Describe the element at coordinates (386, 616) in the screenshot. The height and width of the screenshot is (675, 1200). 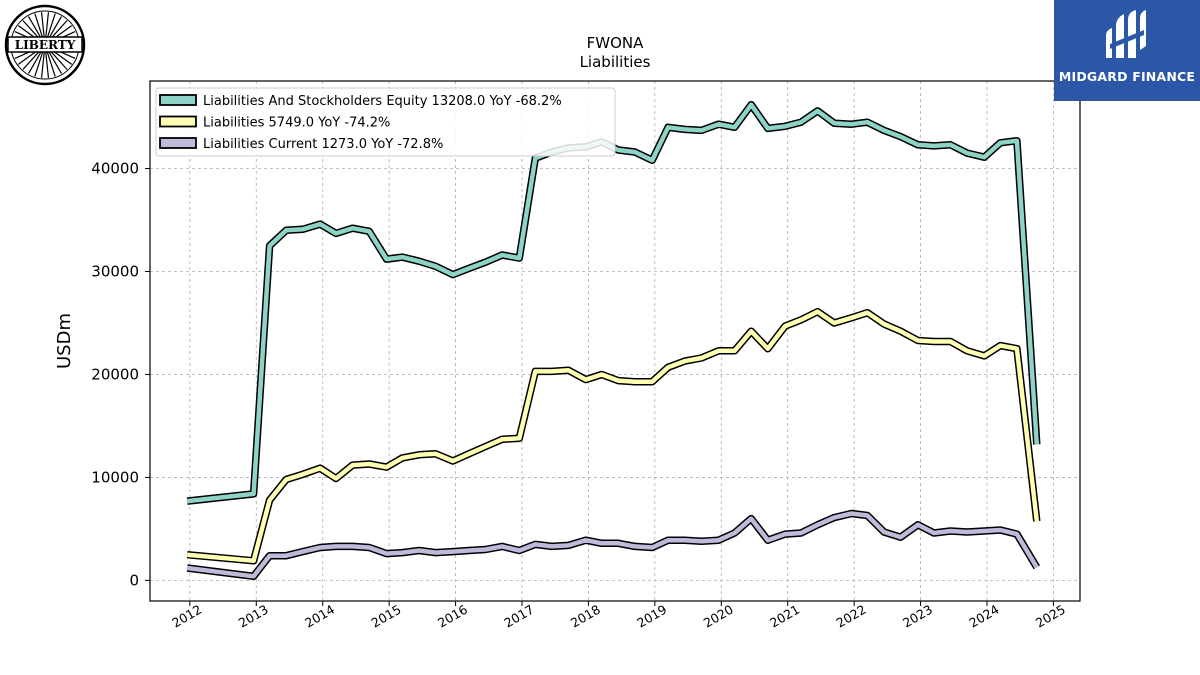
I see `x-tick-label: 2015` at that location.